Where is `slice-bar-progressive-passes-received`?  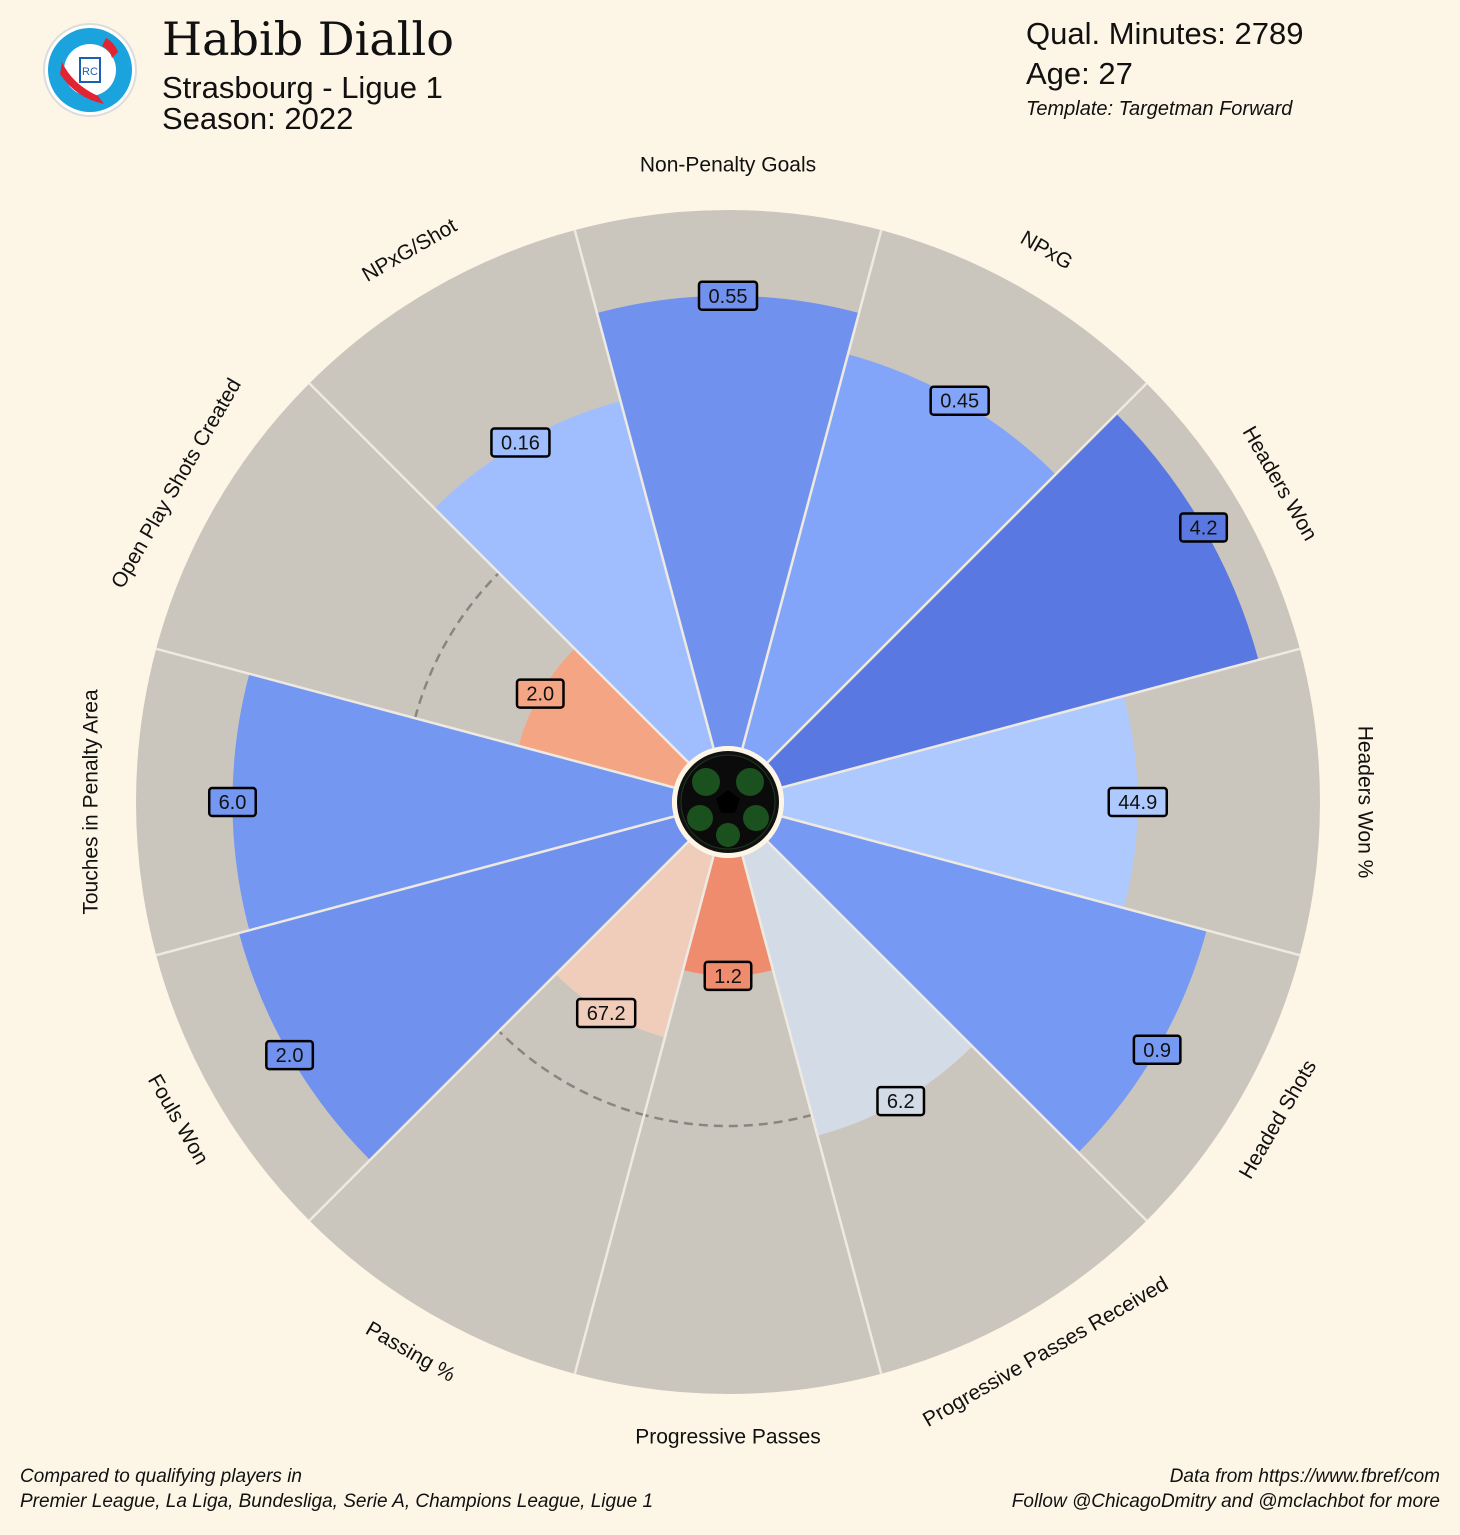
slice-bar-progressive-passes-received is located at coordinates (857, 988).